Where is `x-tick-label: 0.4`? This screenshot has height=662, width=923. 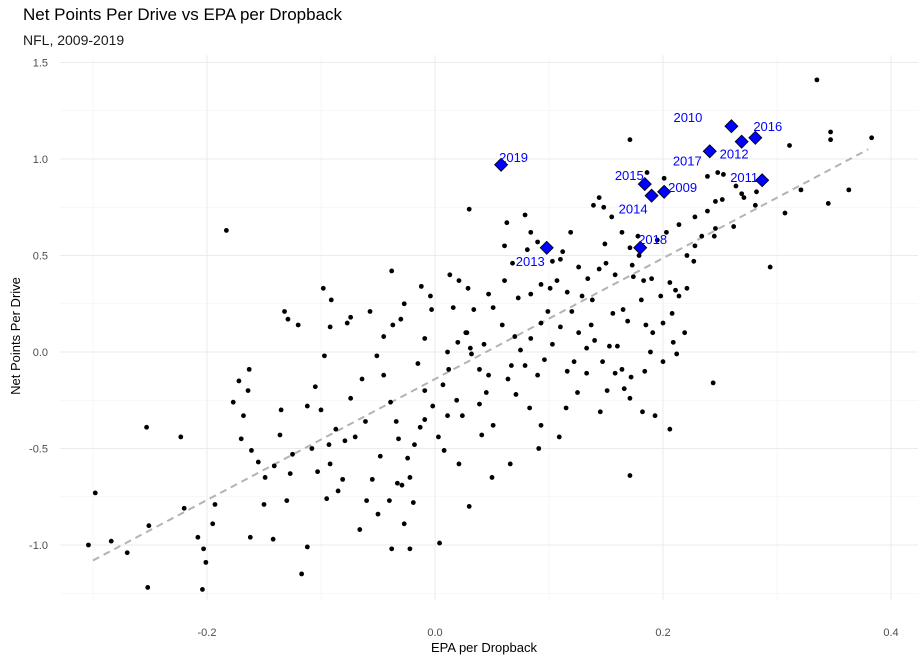 x-tick-label: 0.4 is located at coordinates (890, 633).